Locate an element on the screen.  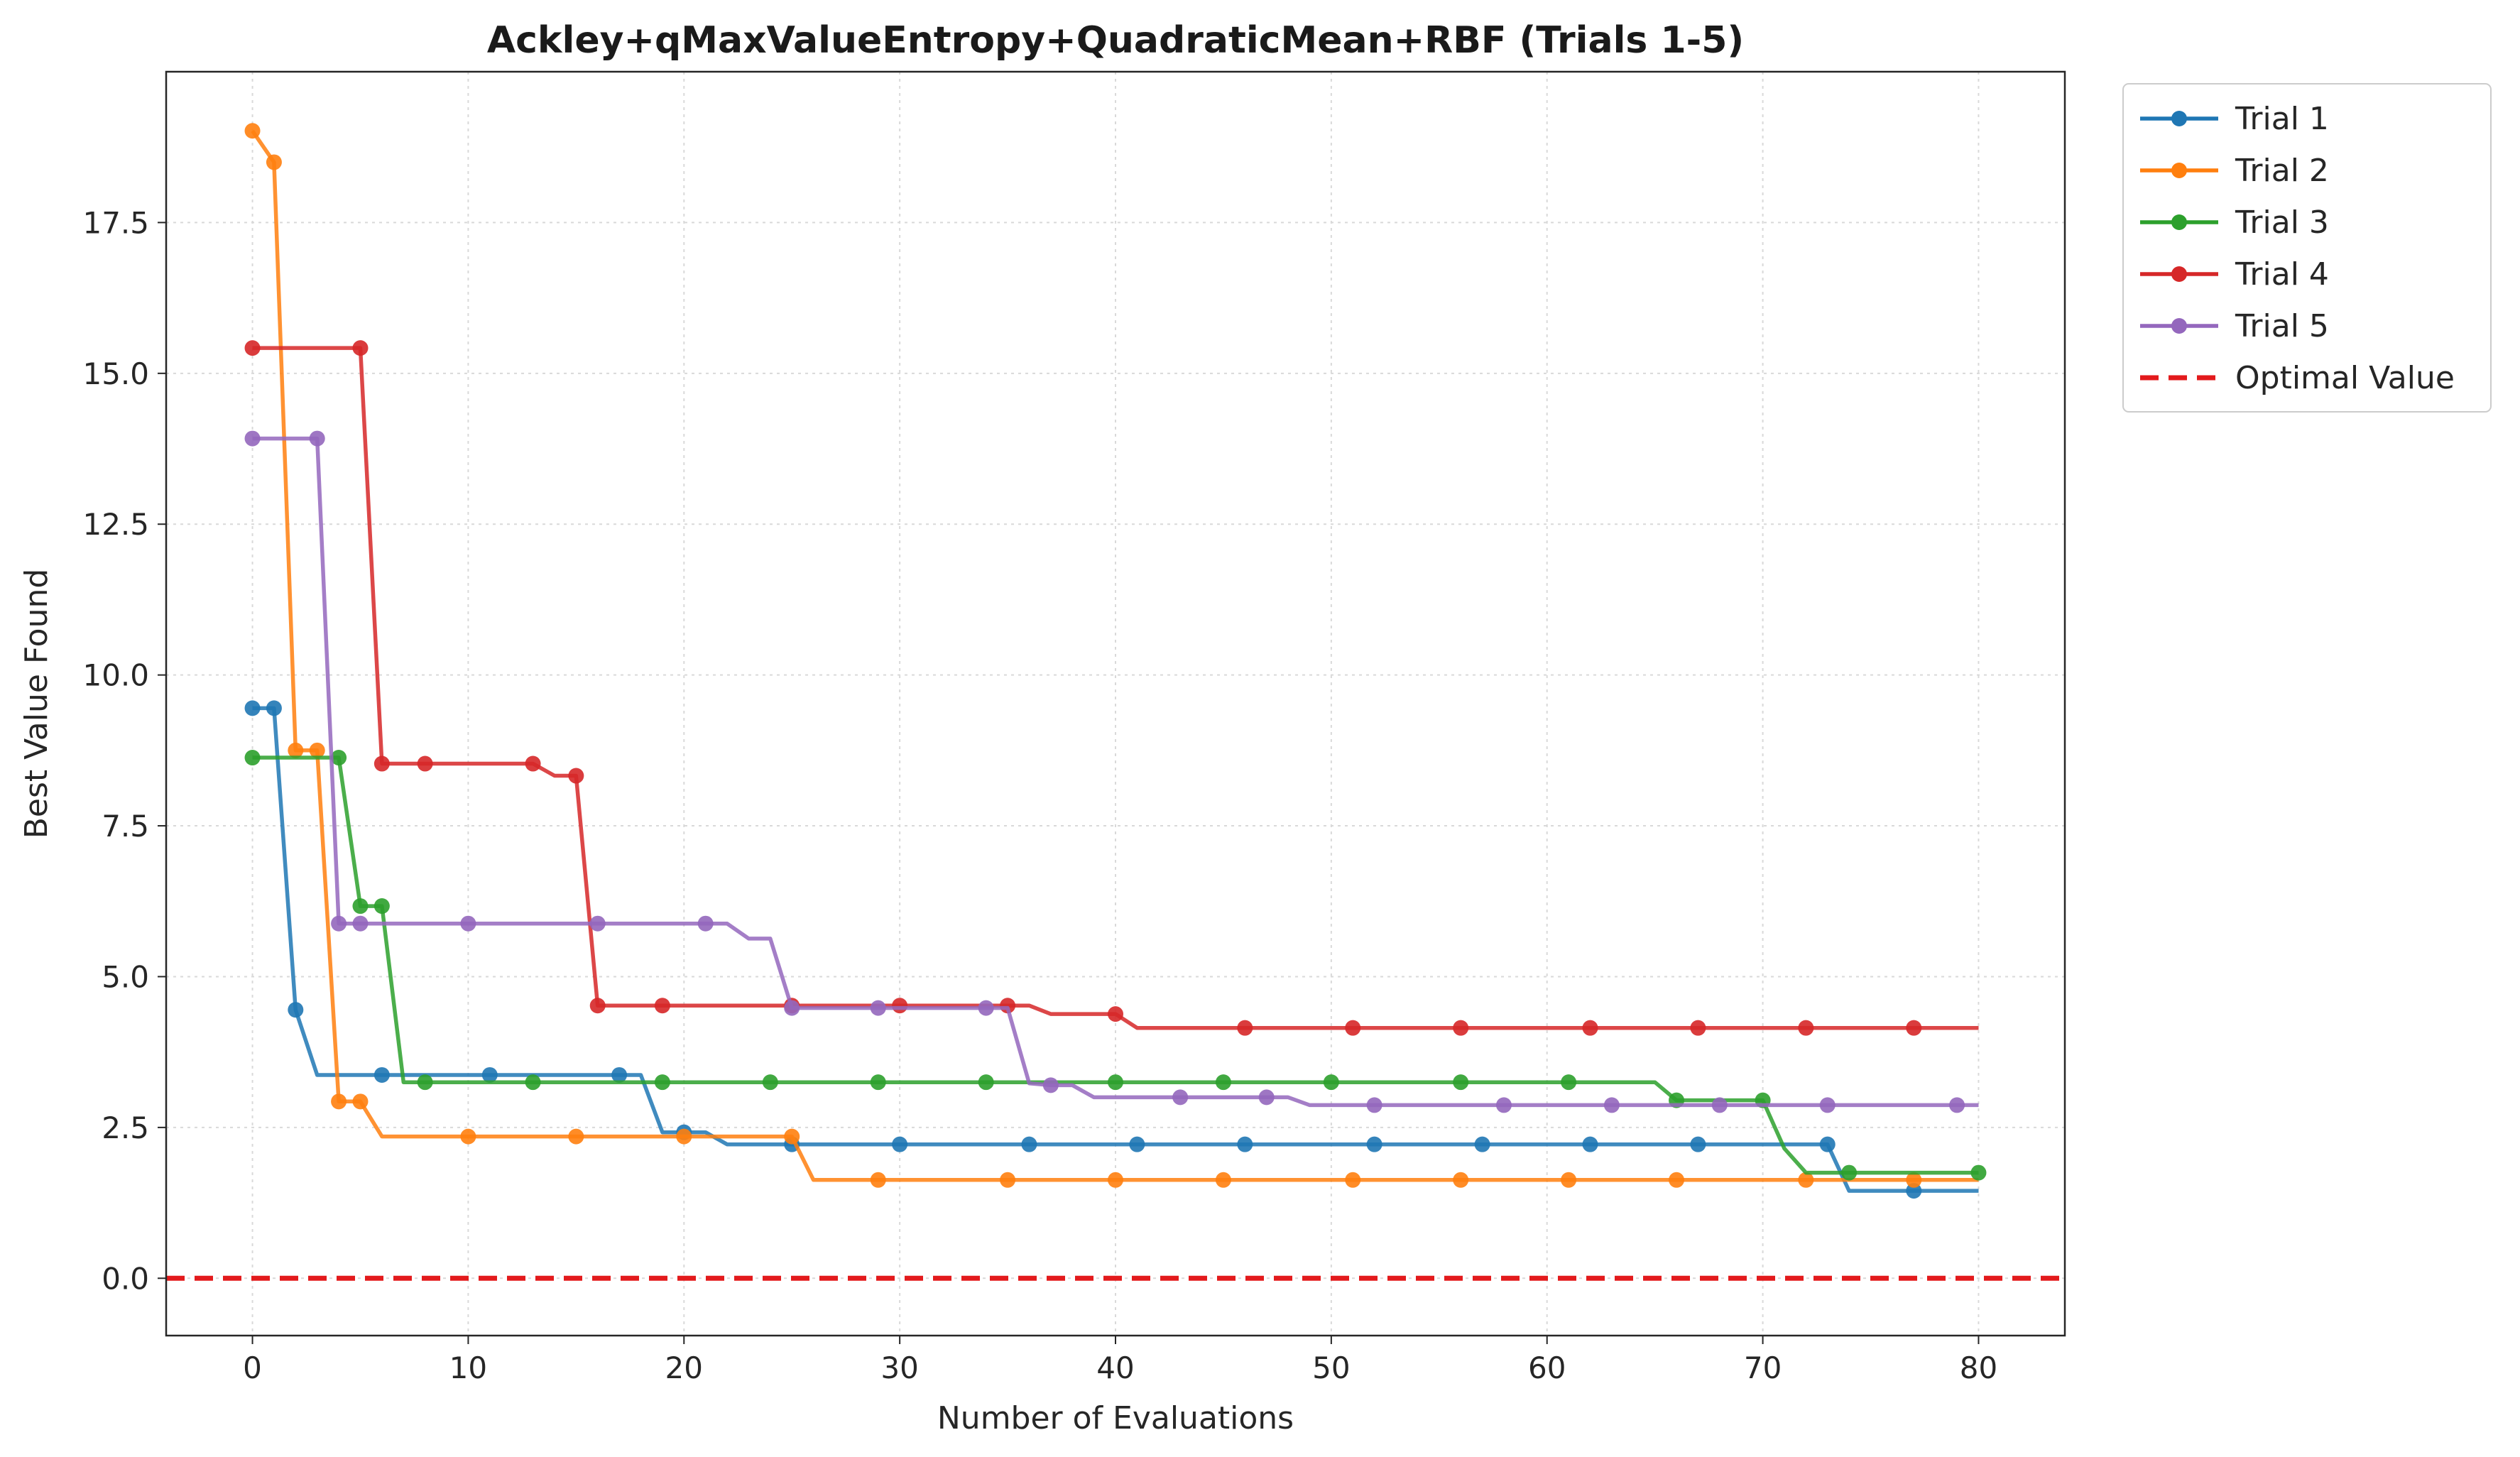
y-tick-label: 15.0 is located at coordinates (116, 373).